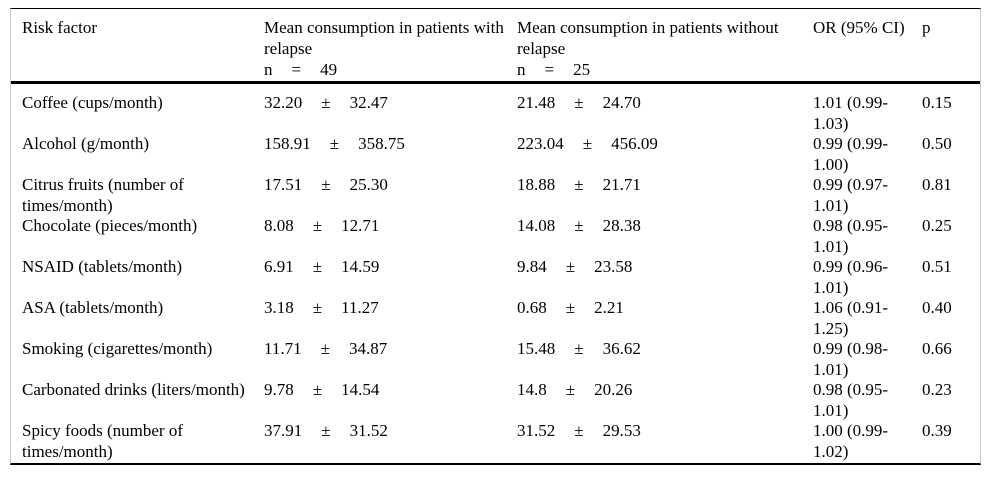  What do you see at coordinates (621, 430) in the screenshot?
I see `without-relapse-sd: 29.53` at bounding box center [621, 430].